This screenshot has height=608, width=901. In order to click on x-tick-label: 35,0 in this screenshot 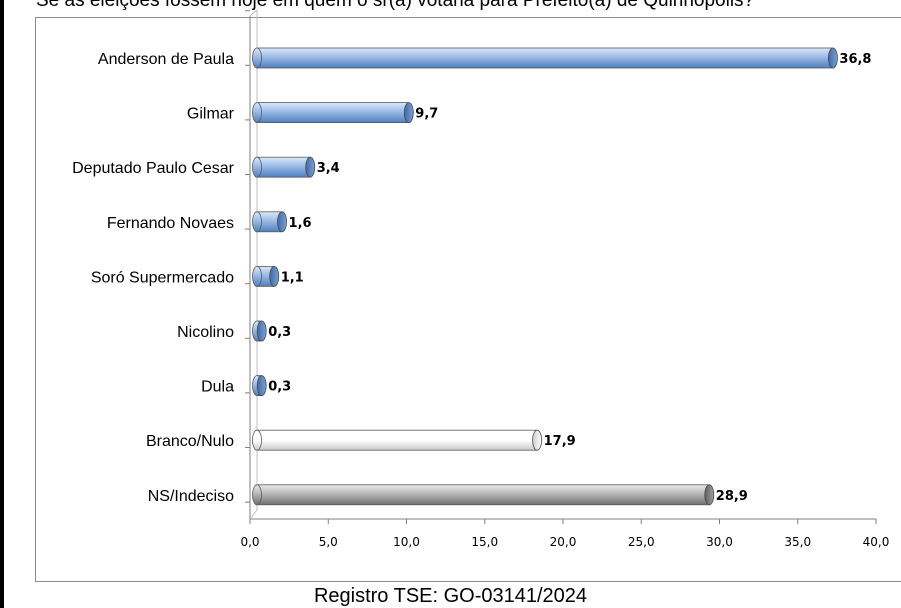, I will do `click(797, 542)`.